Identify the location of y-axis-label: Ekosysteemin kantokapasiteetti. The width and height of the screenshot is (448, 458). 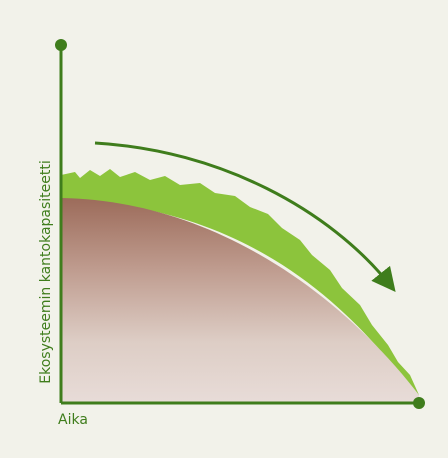
(46, 272).